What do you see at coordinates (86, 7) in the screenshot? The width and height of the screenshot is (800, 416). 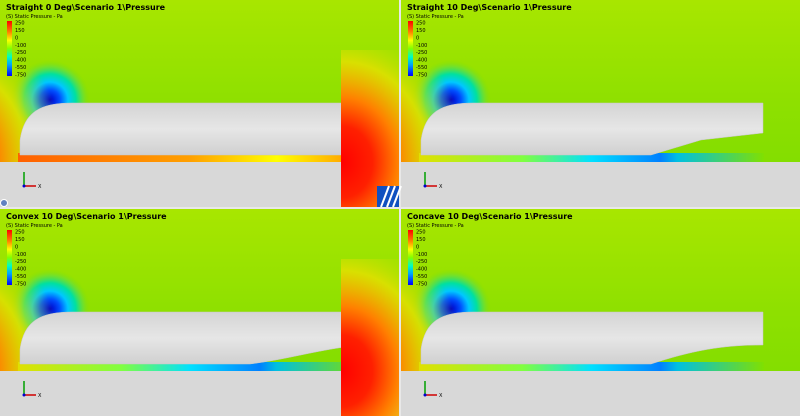 I see `panel-title: Straight 0 Deg\Scenario 1\Pressure` at bounding box center [86, 7].